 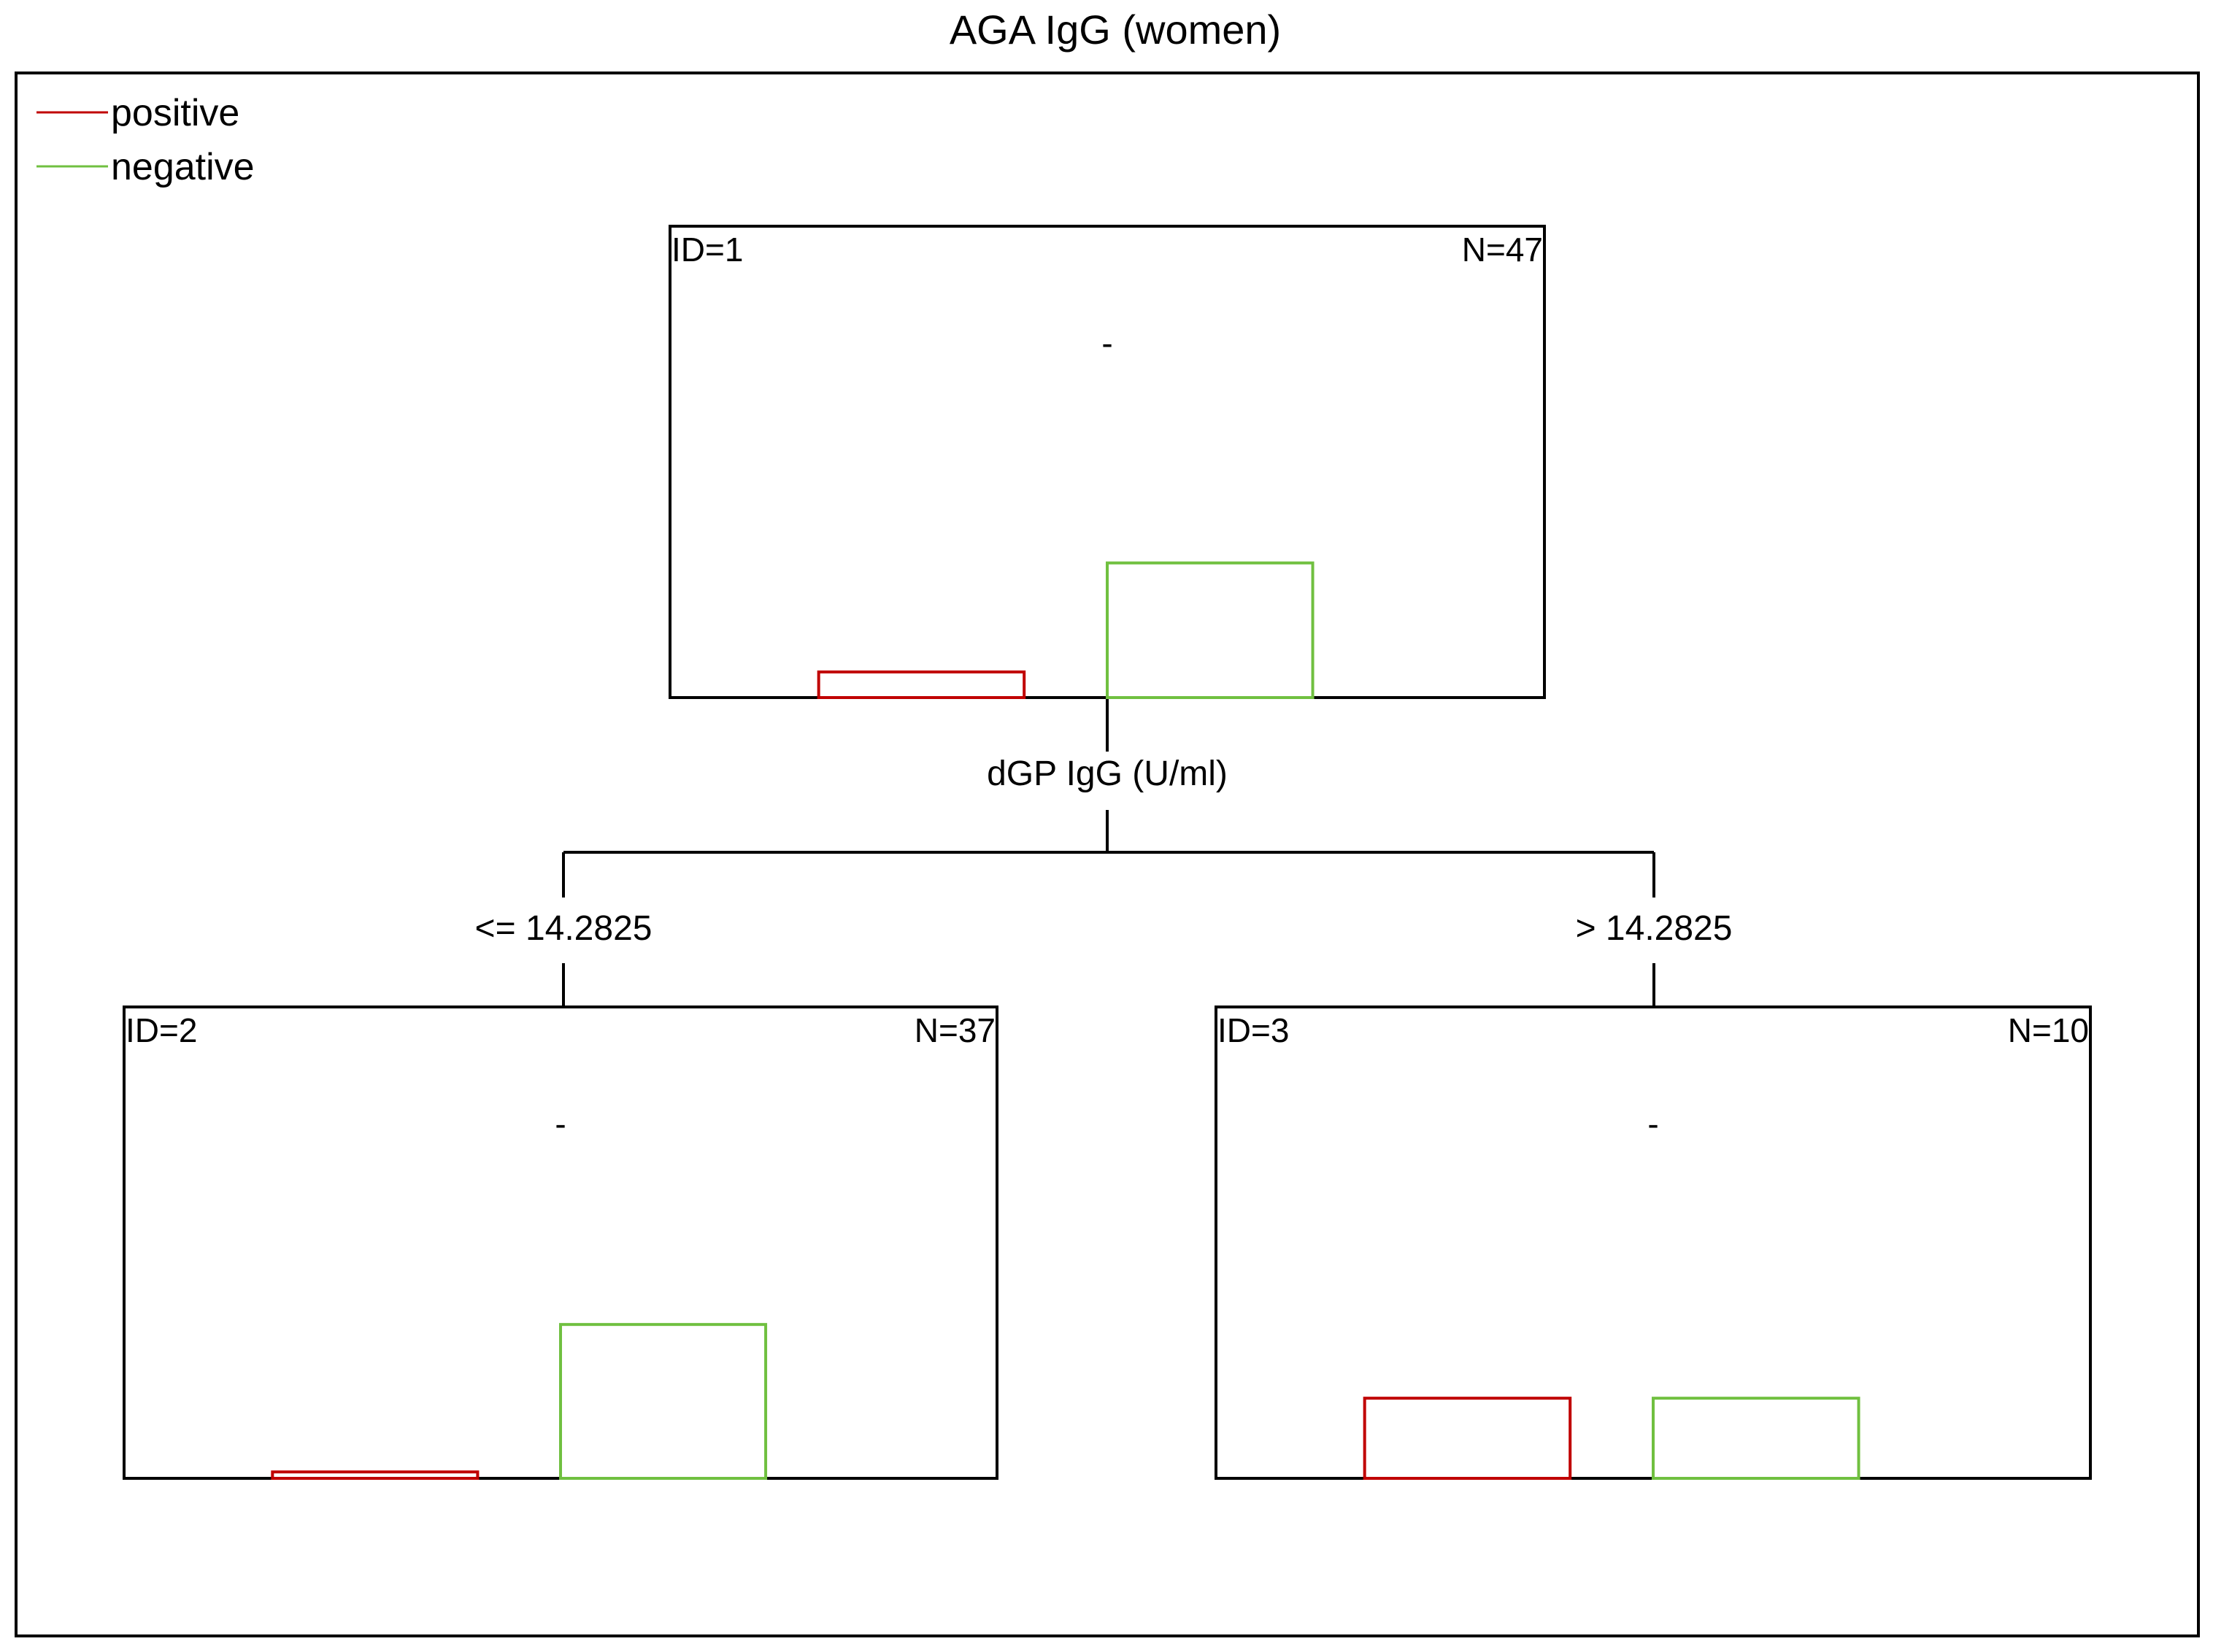 I want to click on diagram-title: AGA IgG (women), so click(x=1115, y=30).